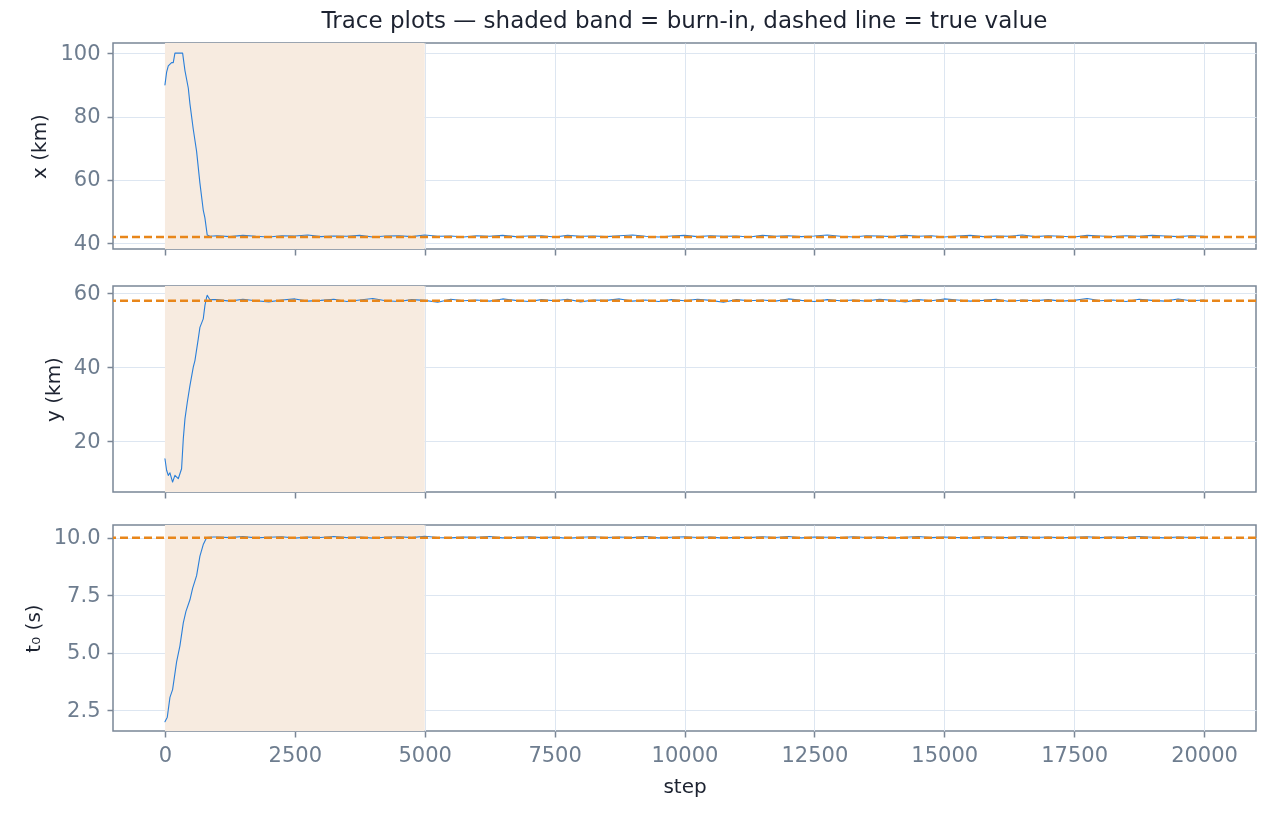 This screenshot has height=820, width=1270. What do you see at coordinates (39, 146) in the screenshot?
I see `y-axis-title: x (km)` at bounding box center [39, 146].